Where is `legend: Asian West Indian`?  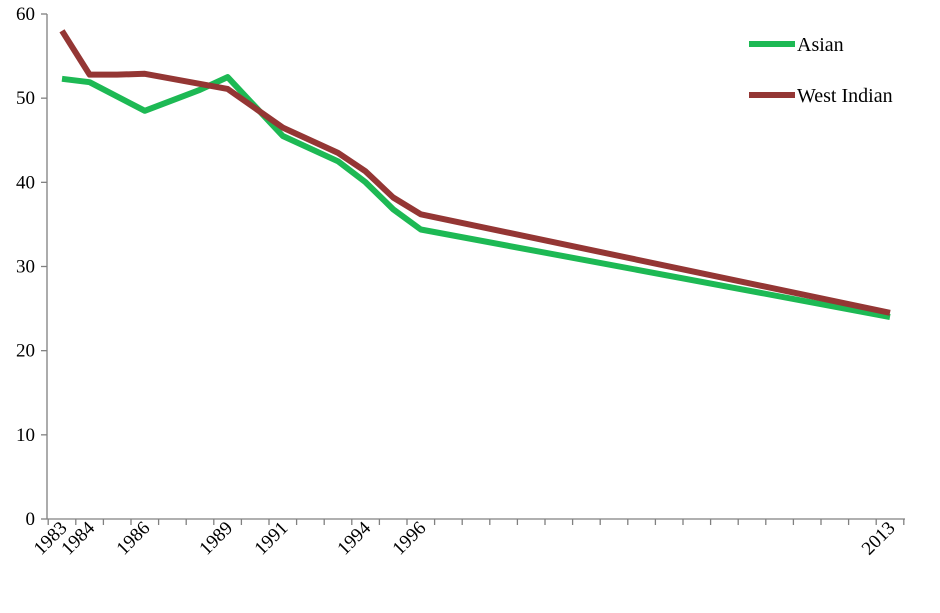
legend: Asian West Indian is located at coordinates (821, 70).